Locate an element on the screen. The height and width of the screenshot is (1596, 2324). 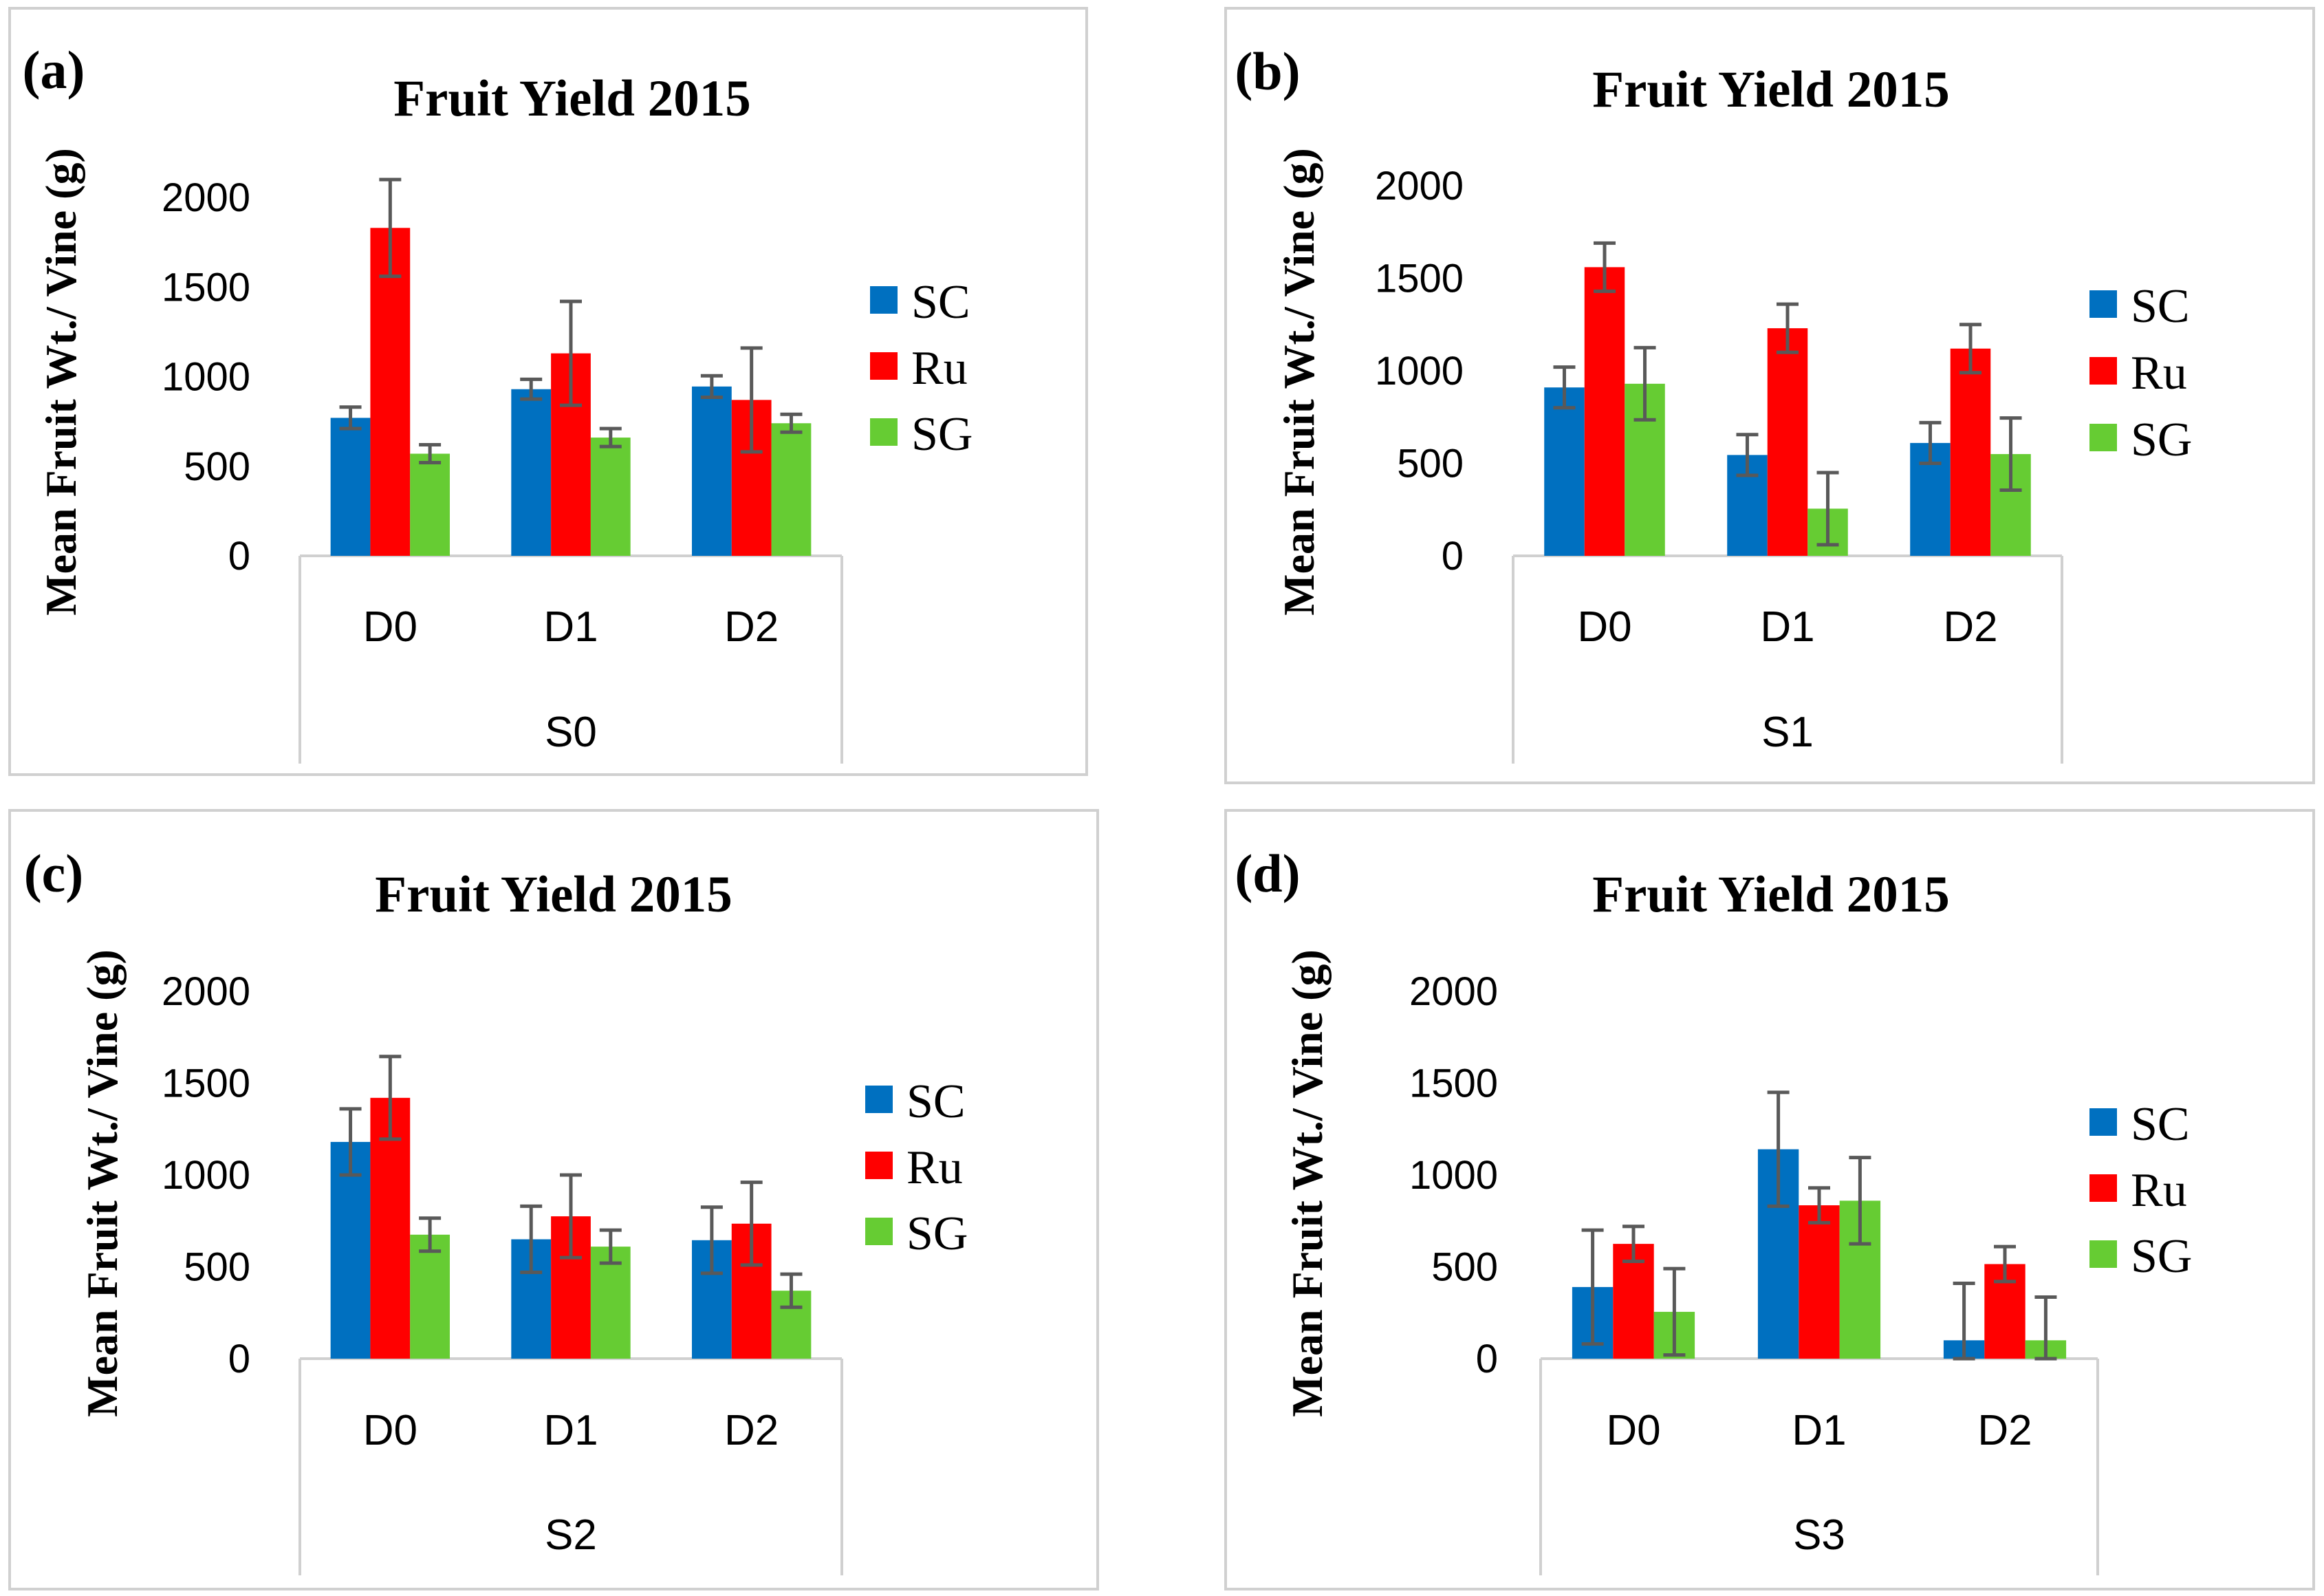
panel-label: (d) is located at coordinates (1267, 873).